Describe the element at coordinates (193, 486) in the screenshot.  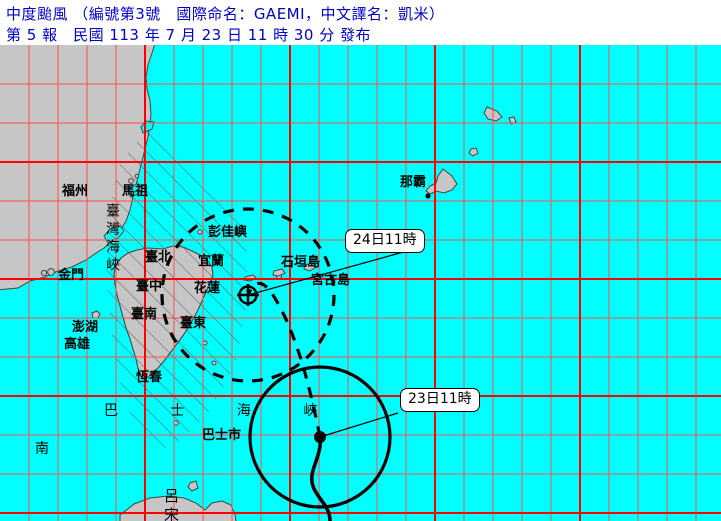
I see `batan-islet` at that location.